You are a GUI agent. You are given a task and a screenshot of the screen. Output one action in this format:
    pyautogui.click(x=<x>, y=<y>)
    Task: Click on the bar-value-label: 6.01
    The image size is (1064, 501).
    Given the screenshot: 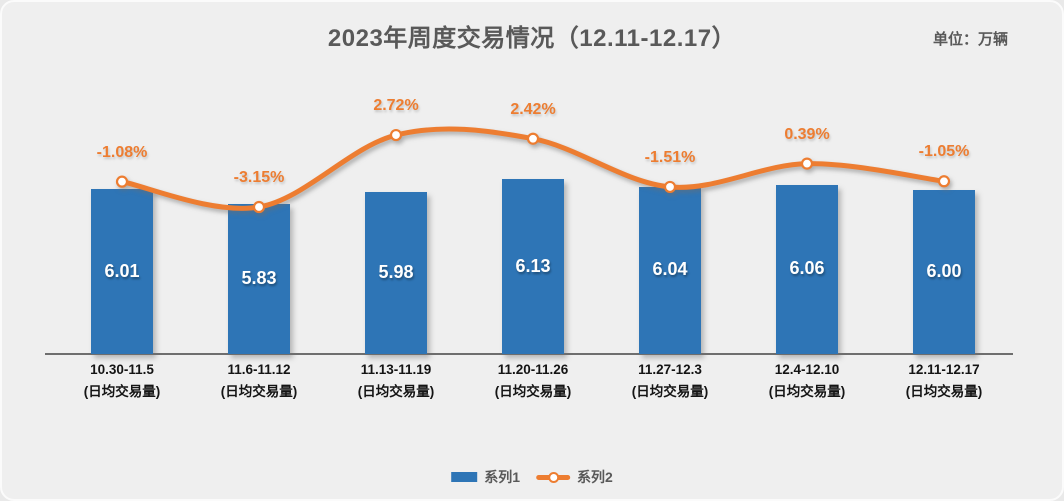 What is the action you would take?
    pyautogui.click(x=122, y=270)
    